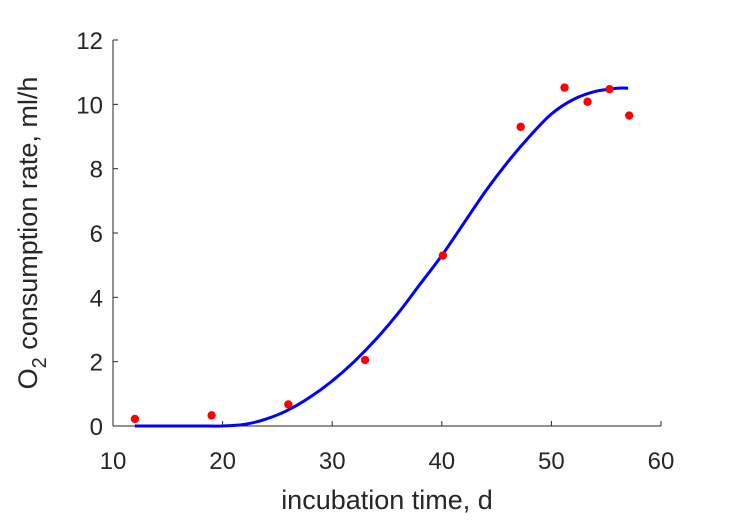 The image size is (729, 521). What do you see at coordinates (551, 461) in the screenshot?
I see `x-tick-label: 50` at bounding box center [551, 461].